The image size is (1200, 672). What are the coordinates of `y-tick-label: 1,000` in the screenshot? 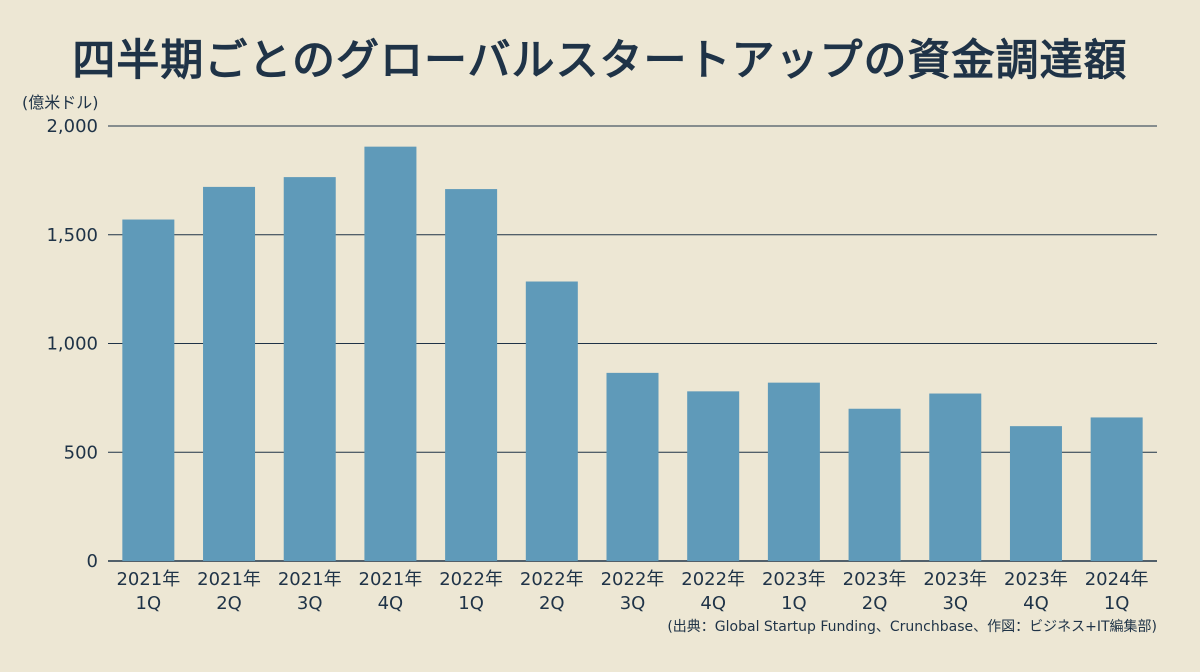 It's located at (72, 344).